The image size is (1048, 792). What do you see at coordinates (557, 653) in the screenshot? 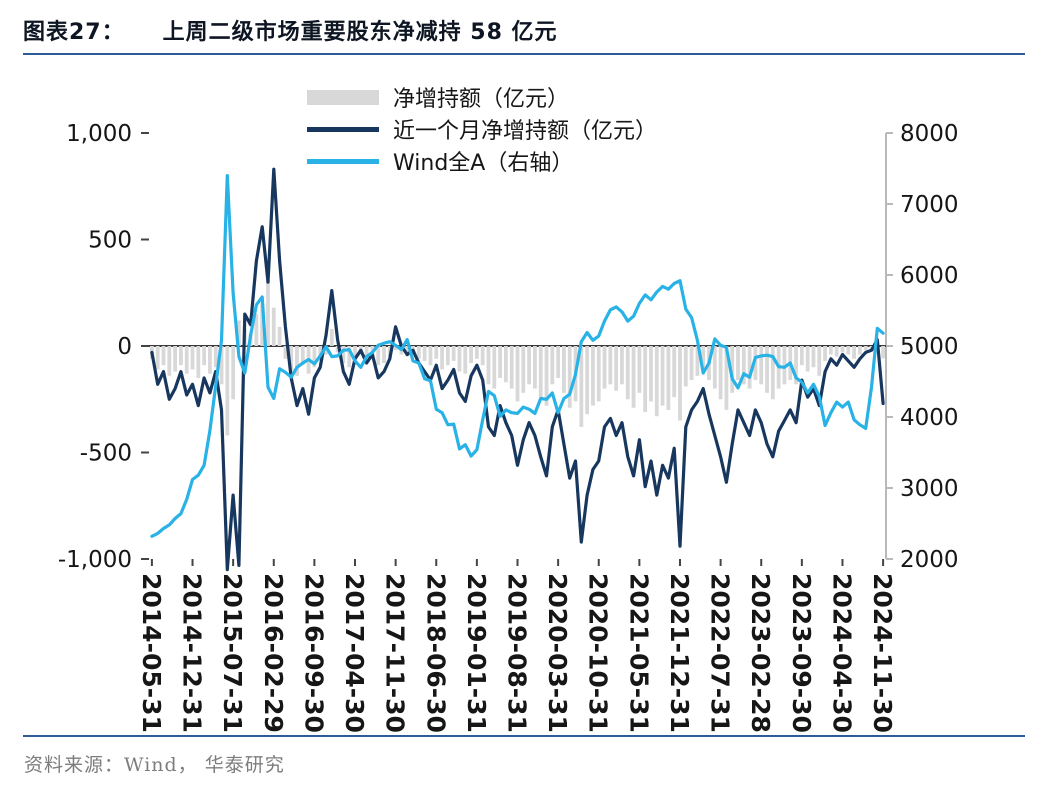
I see `svg-text: 2020-03-31` at bounding box center [557, 653].